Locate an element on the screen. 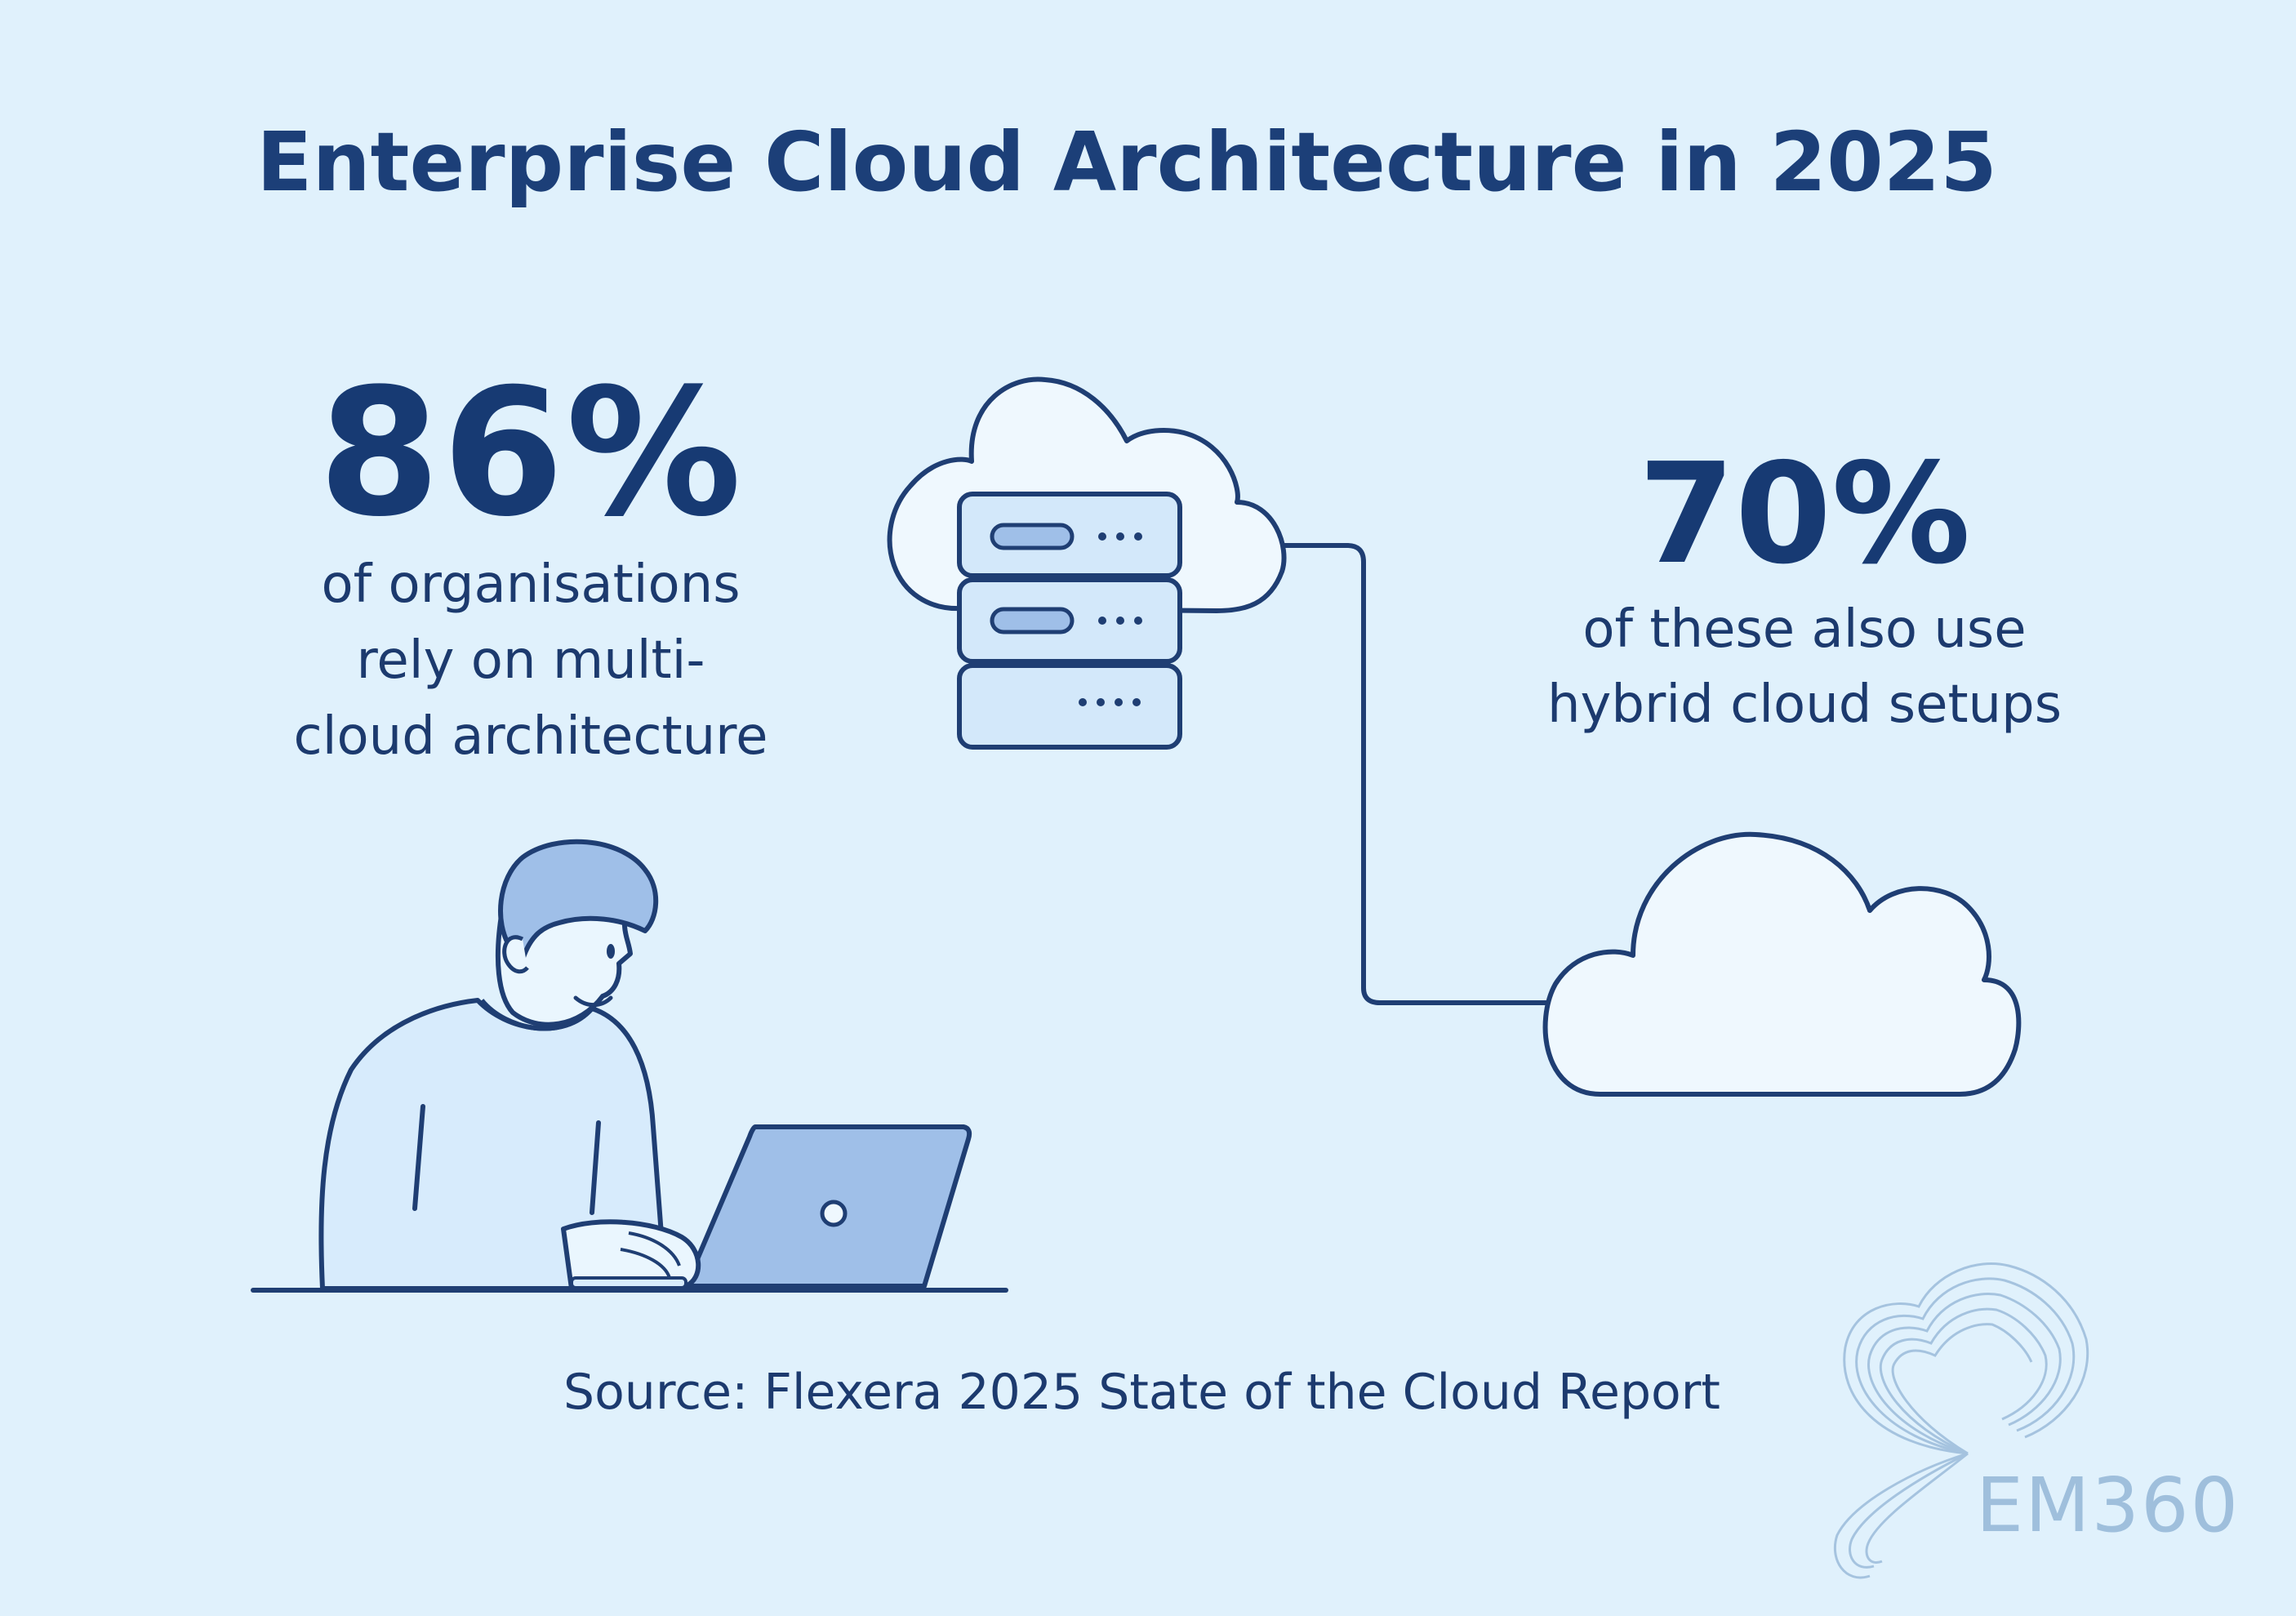 This screenshot has width=2296, height=1616. cloud-icon is located at coordinates (1782, 964).